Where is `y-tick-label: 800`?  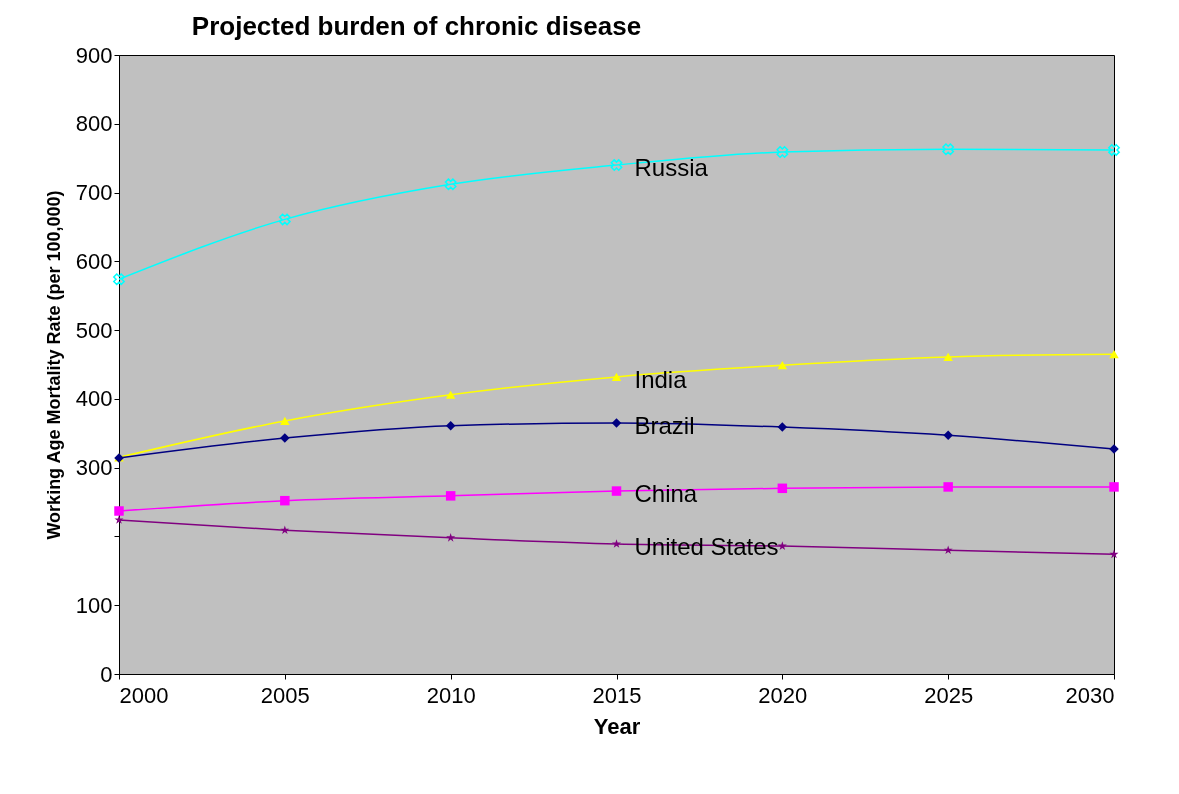
y-tick-label: 800 is located at coordinates (94, 124).